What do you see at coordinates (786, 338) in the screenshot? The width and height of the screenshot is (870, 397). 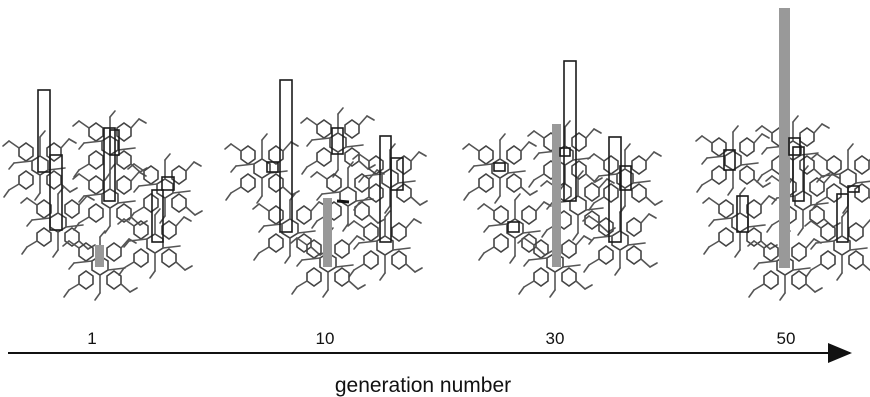 I see `generation-label: 50` at bounding box center [786, 338].